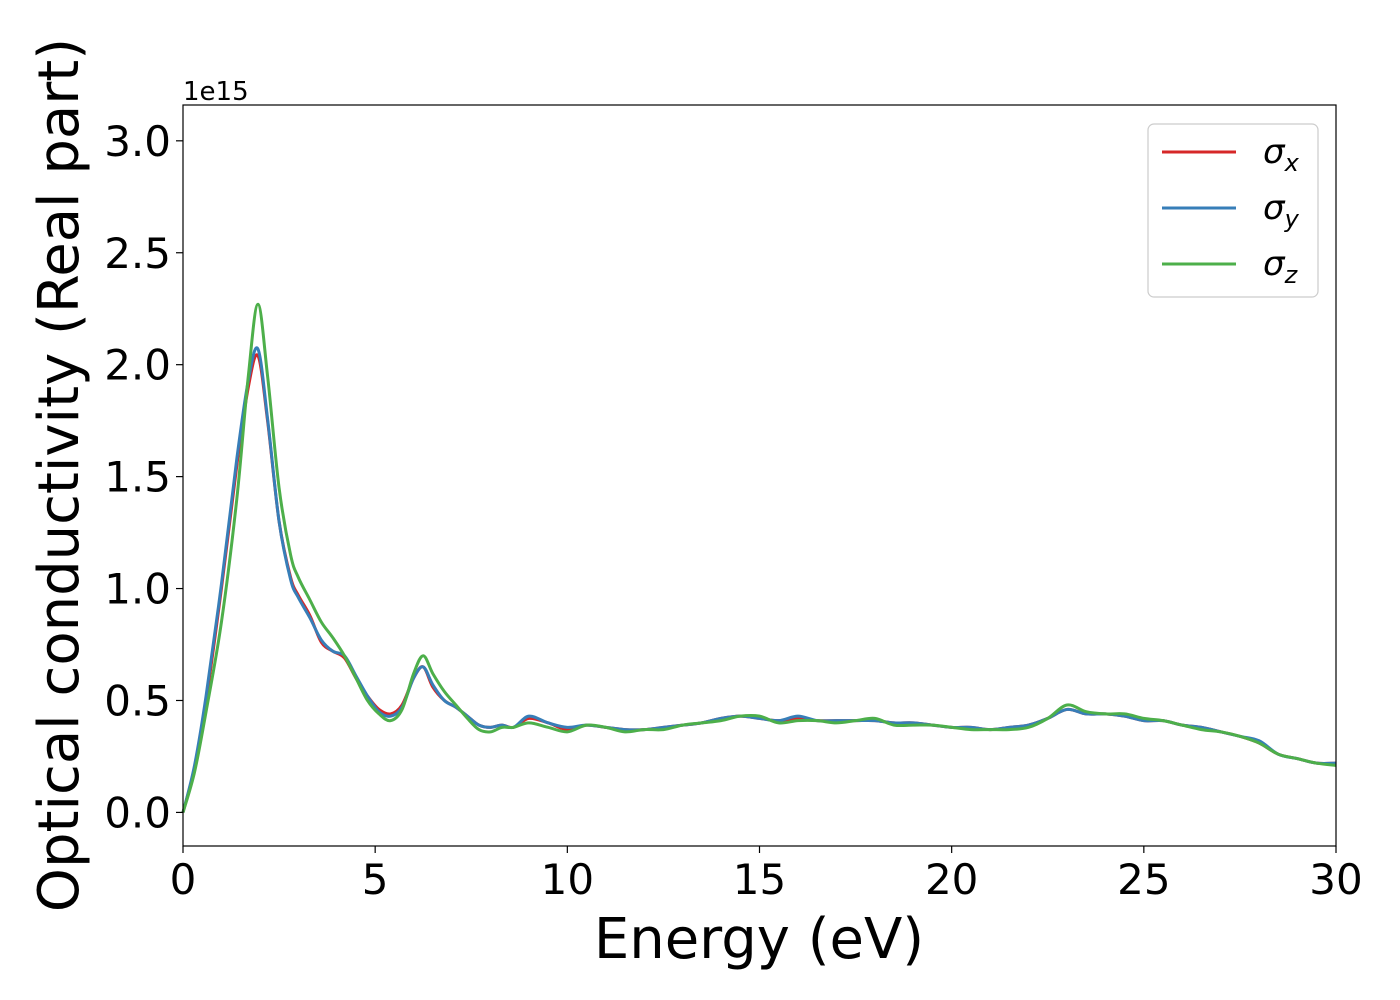 The width and height of the screenshot is (1400, 1000). Describe the element at coordinates (759, 879) in the screenshot. I see `x-tick-label: 15` at that location.